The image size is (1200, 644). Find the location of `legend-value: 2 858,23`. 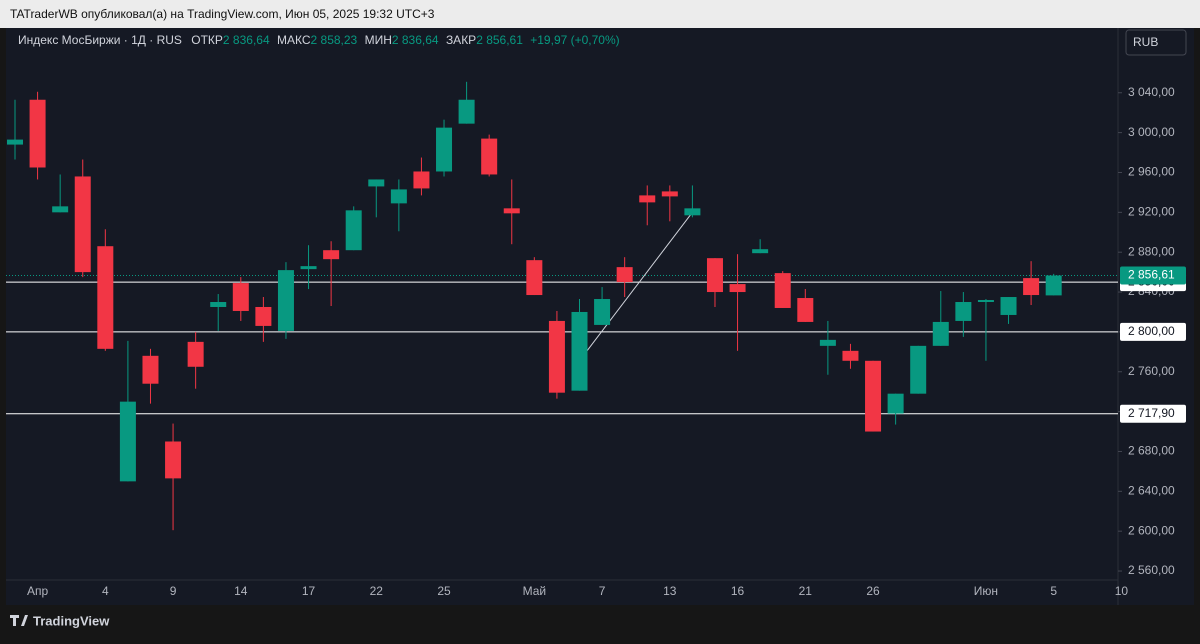

legend-value: 2 858,23 is located at coordinates (334, 40).